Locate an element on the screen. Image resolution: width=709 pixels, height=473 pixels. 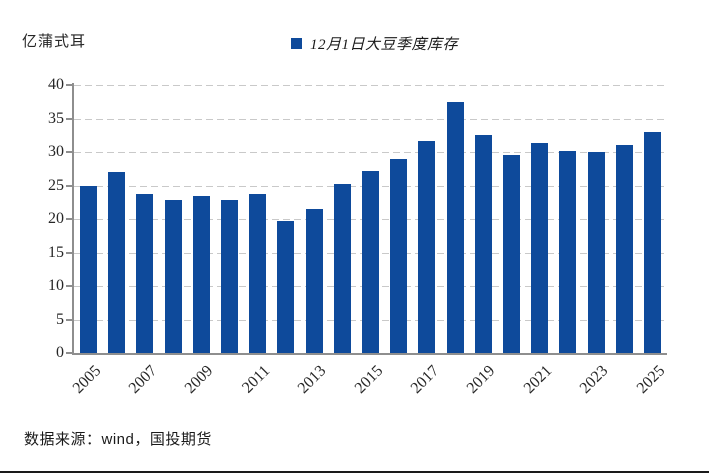
x-axis-tick-label-2005: 2005 is located at coordinates (86, 379).